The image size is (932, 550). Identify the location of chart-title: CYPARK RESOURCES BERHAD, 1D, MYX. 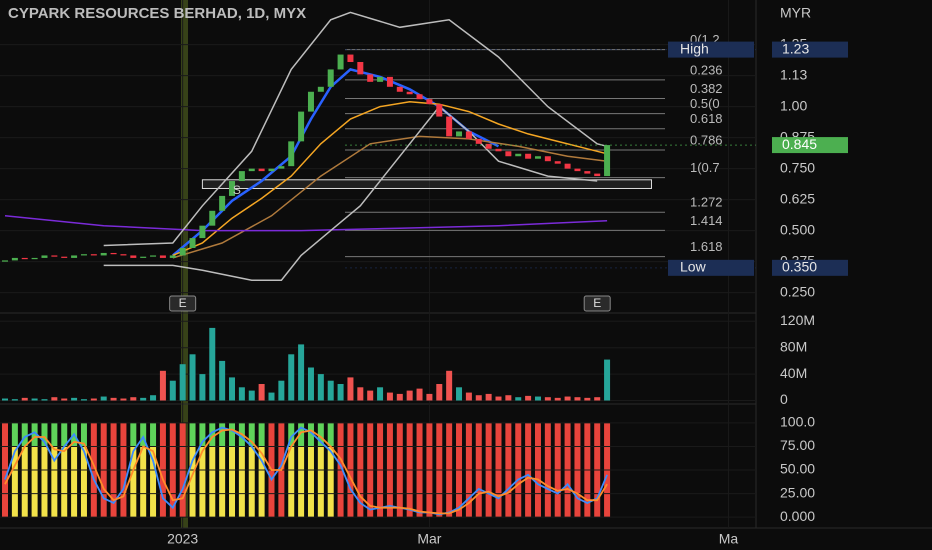
(157, 13).